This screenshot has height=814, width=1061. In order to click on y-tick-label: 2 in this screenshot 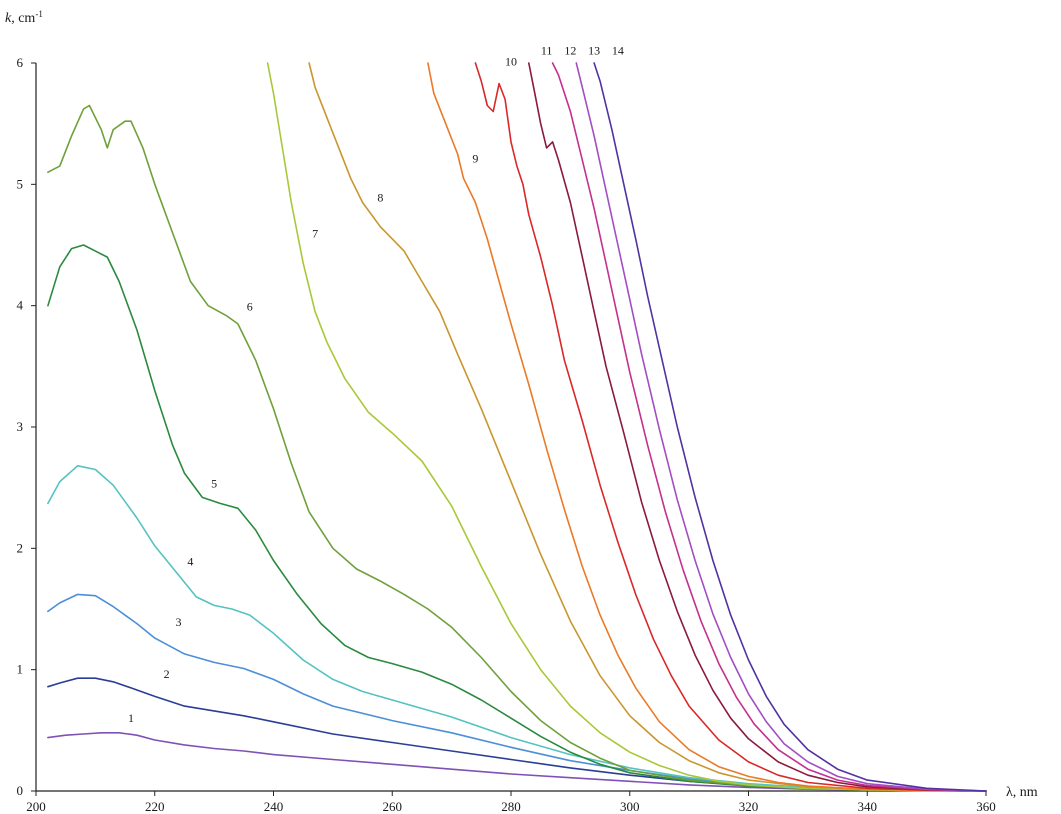, I will do `click(20, 547)`.